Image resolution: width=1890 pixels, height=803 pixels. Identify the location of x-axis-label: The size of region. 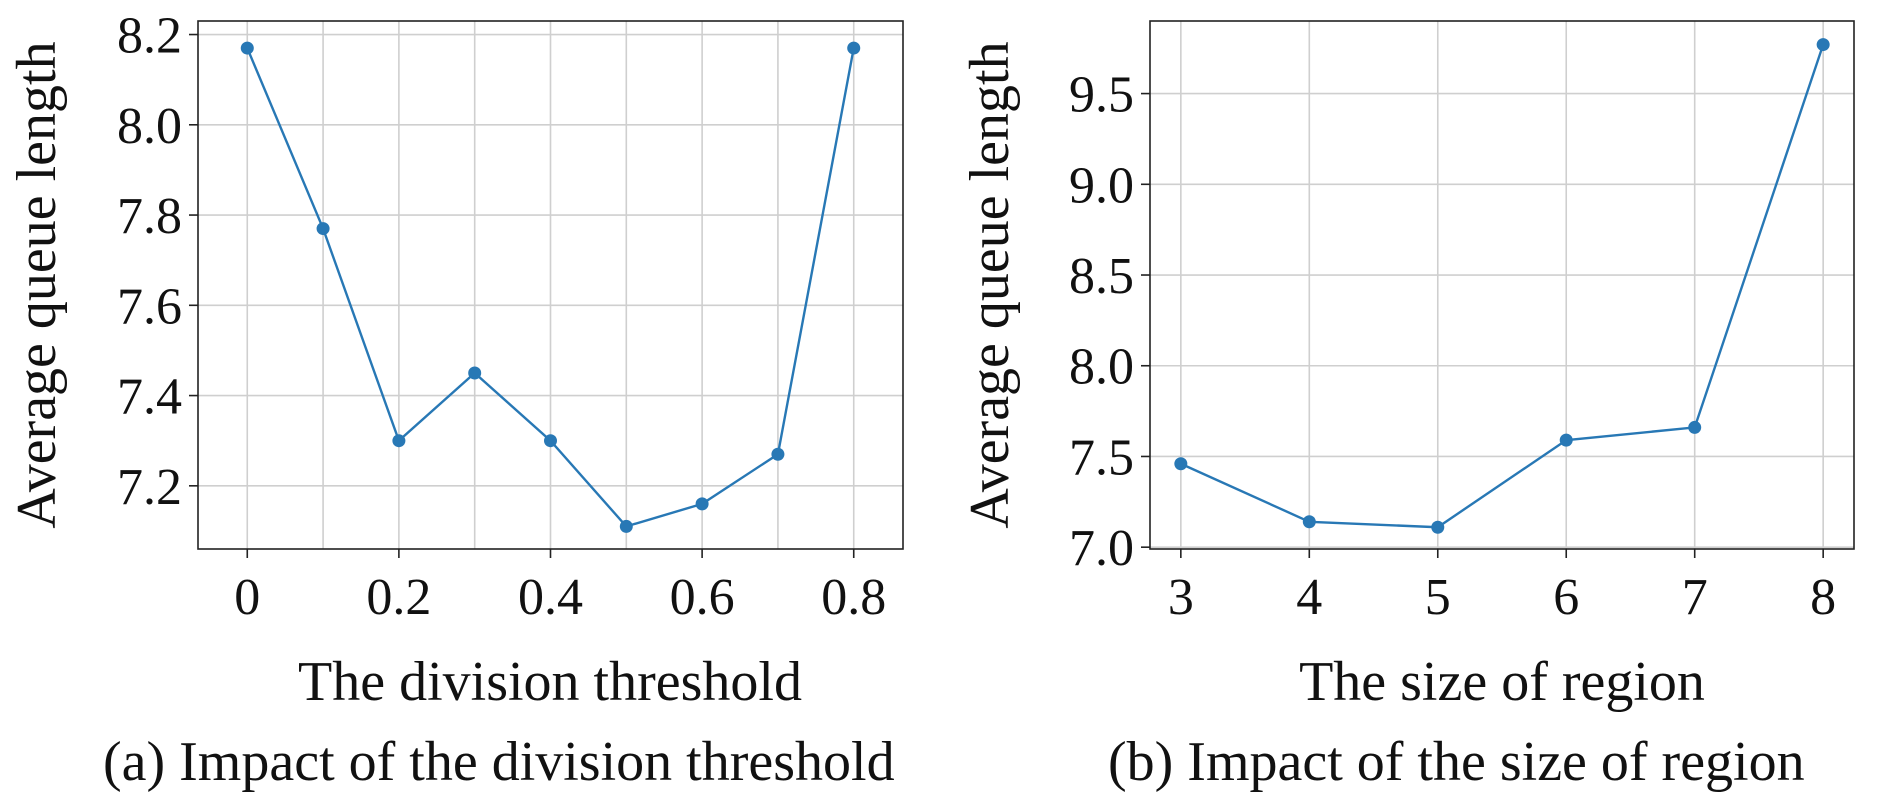
(1502, 682).